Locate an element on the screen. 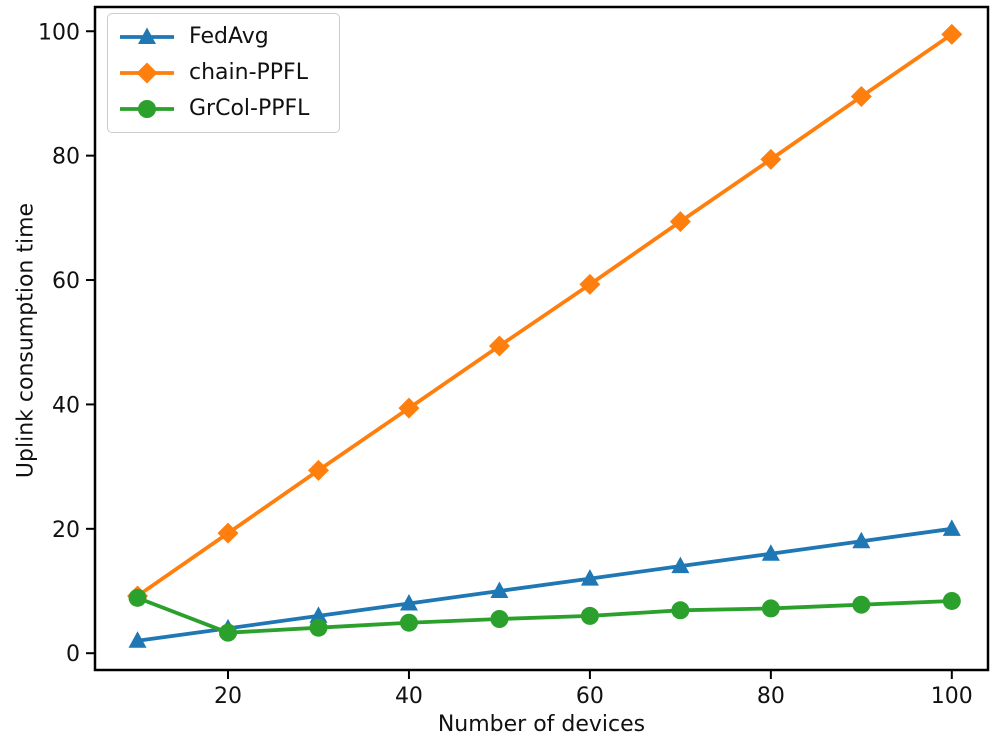 Image resolution: width=1000 pixels, height=747 pixels. y-tick-label: 80 is located at coordinates (66, 157).